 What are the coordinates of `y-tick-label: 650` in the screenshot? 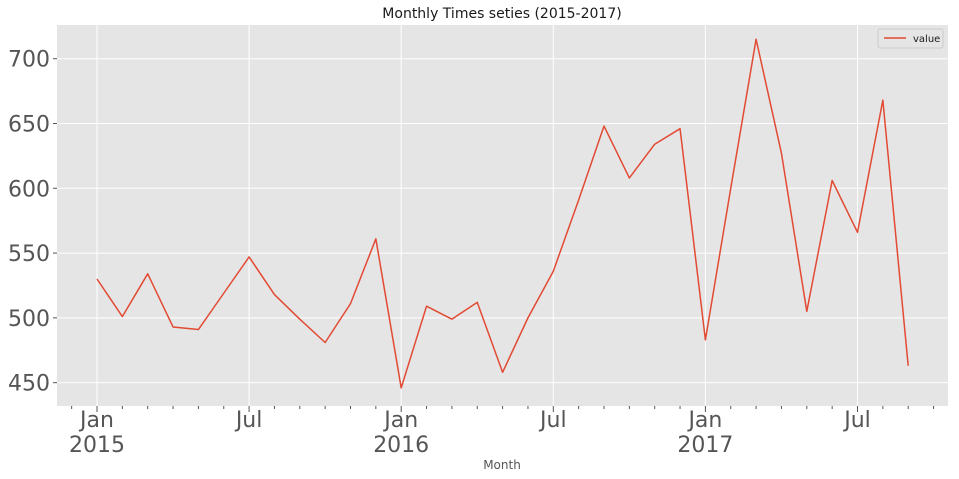 It's located at (29, 124).